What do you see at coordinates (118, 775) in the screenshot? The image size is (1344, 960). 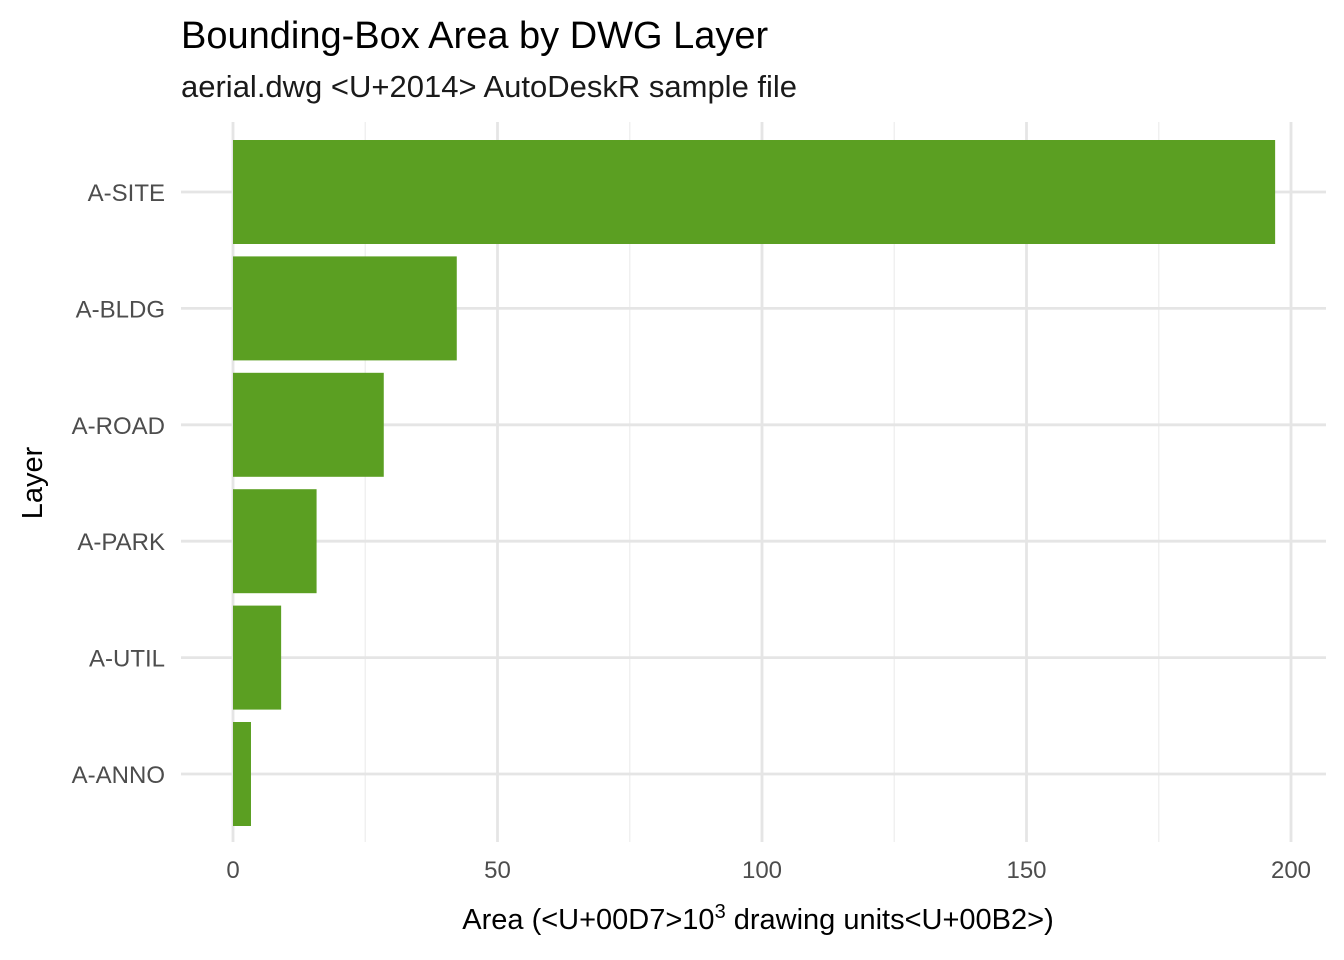 I see `y-tick-label: A-ANNO` at bounding box center [118, 775].